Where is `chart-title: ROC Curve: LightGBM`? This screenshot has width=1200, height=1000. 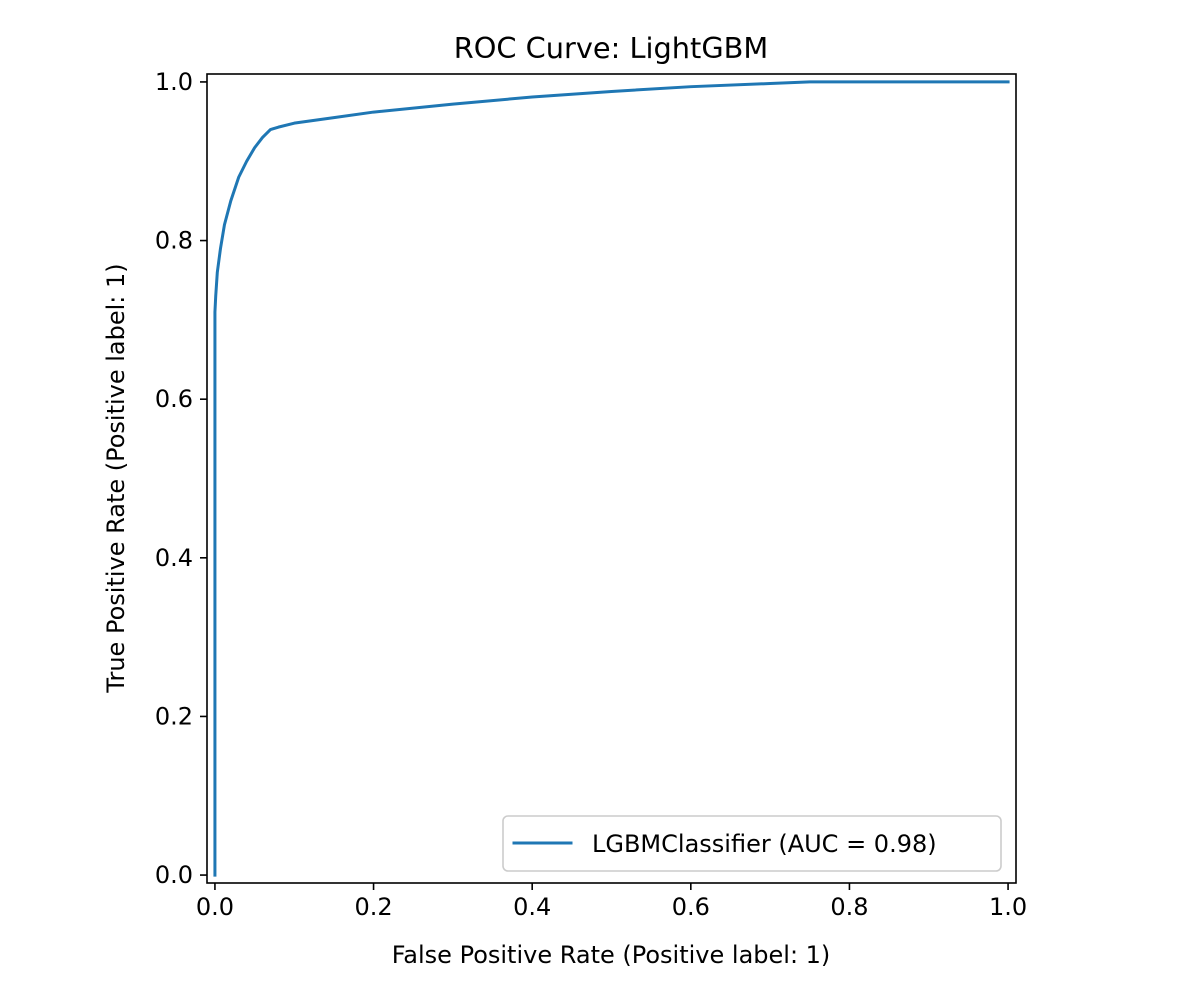 chart-title: ROC Curve: LightGBM is located at coordinates (611, 48).